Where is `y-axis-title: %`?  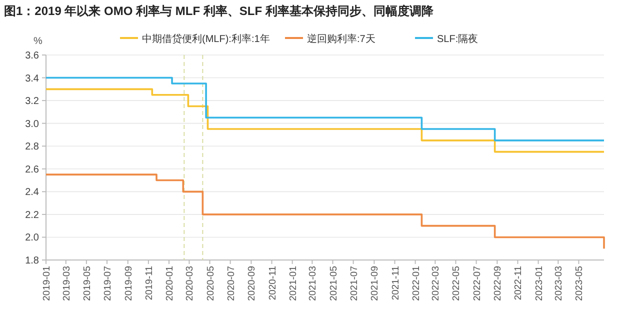
y-axis-title: % is located at coordinates (38, 41).